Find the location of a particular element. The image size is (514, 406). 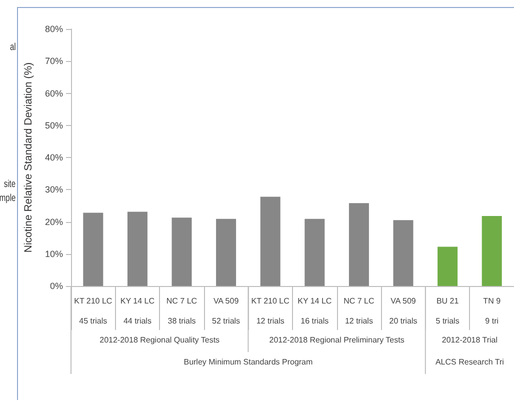

y-tick-label: 70% is located at coordinates (53, 61).